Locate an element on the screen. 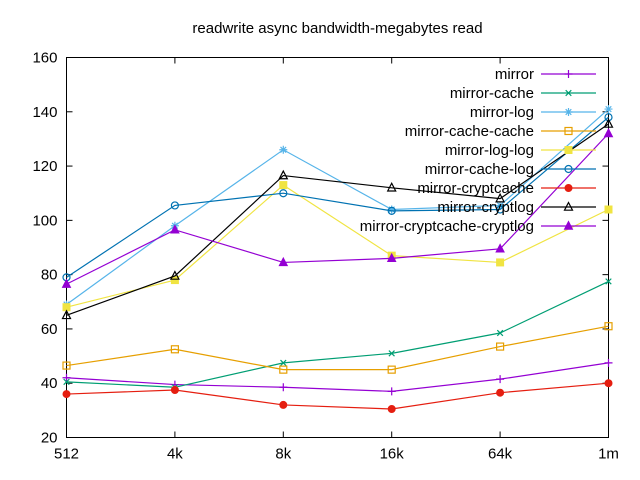  series-line-mirror is located at coordinates (337, 377).